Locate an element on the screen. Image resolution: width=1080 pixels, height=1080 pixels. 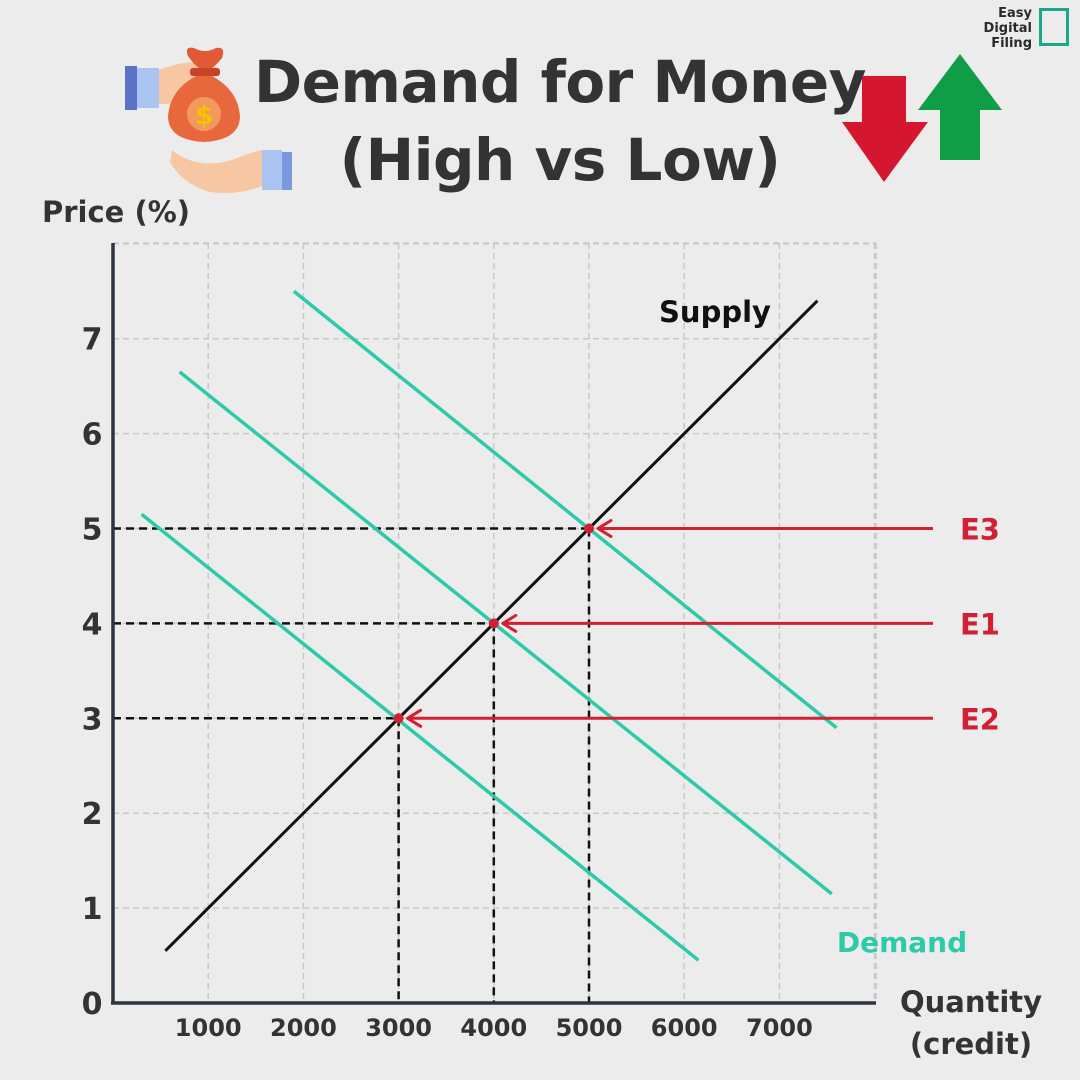
brand-logo: Easy Digital Filing is located at coordinates (1008, 28).